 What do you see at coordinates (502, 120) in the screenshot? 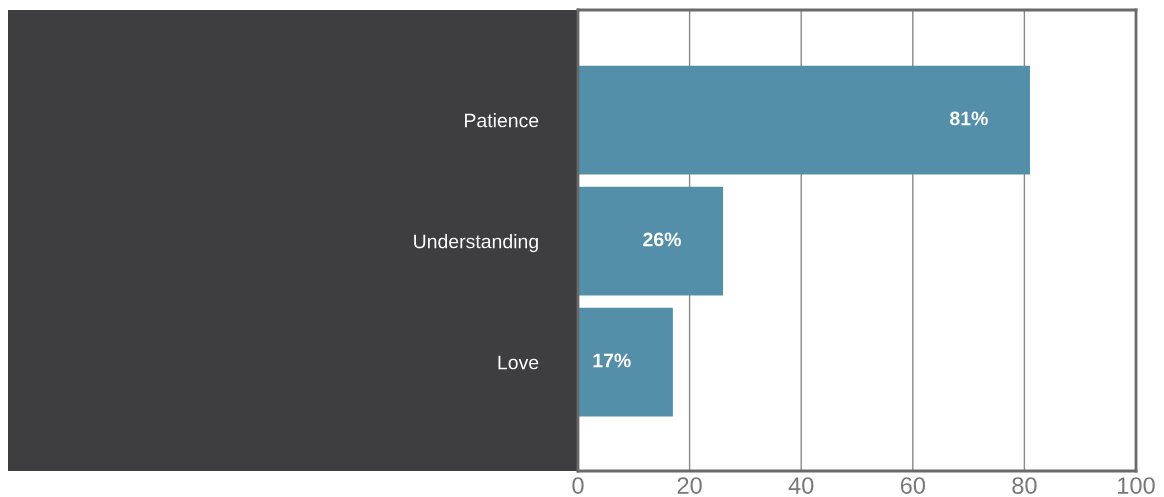
I see `y-tick-label: Patience` at bounding box center [502, 120].